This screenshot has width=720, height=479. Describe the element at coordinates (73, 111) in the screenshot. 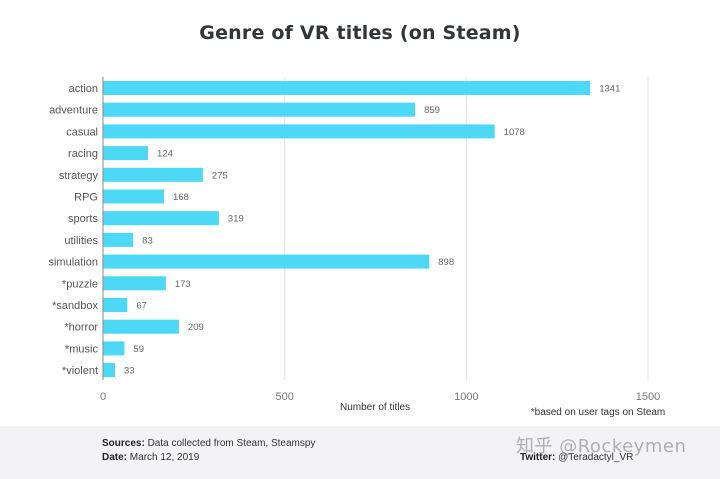

I see `category-label: adventure` at that location.